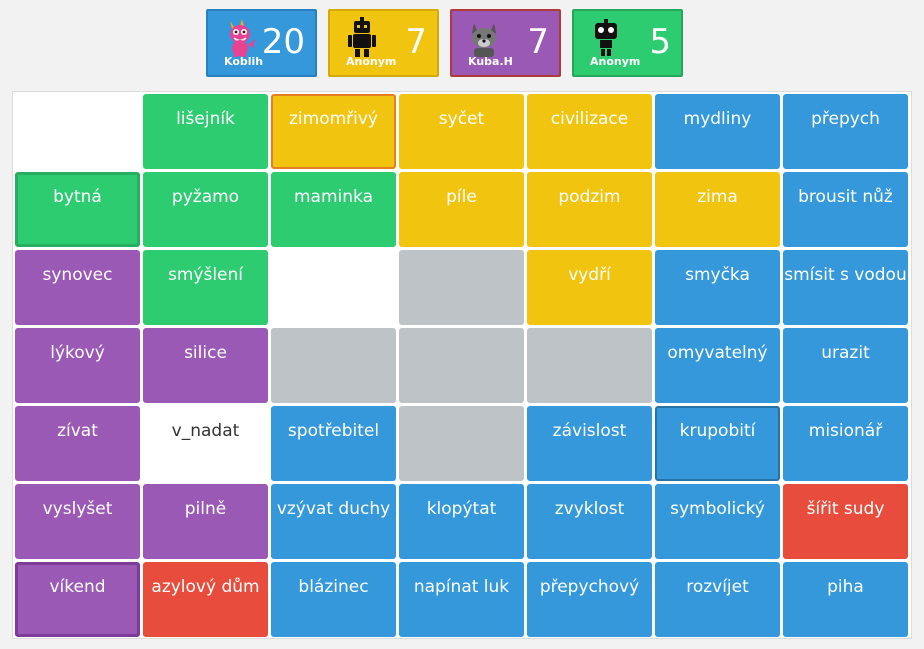 This screenshot has width=924, height=649. Describe the element at coordinates (333, 599) in the screenshot. I see `board-cell: blázinec` at that location.